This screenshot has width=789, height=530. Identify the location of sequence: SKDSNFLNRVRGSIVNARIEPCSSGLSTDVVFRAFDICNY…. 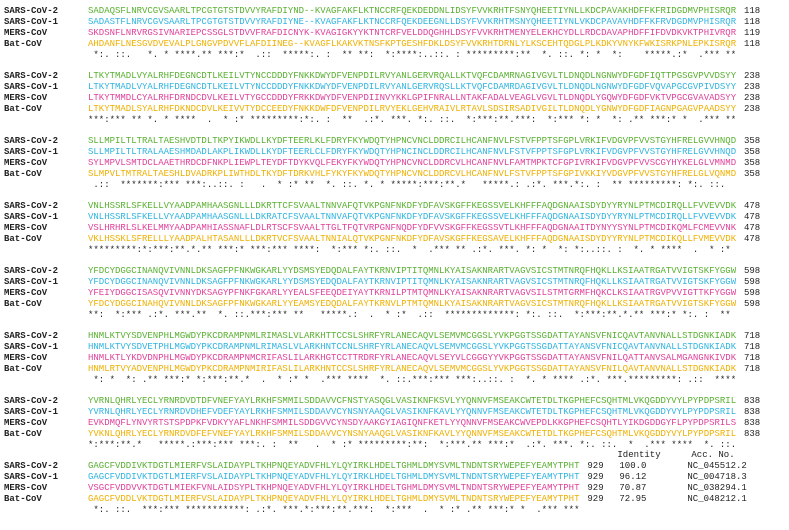
(412, 33).